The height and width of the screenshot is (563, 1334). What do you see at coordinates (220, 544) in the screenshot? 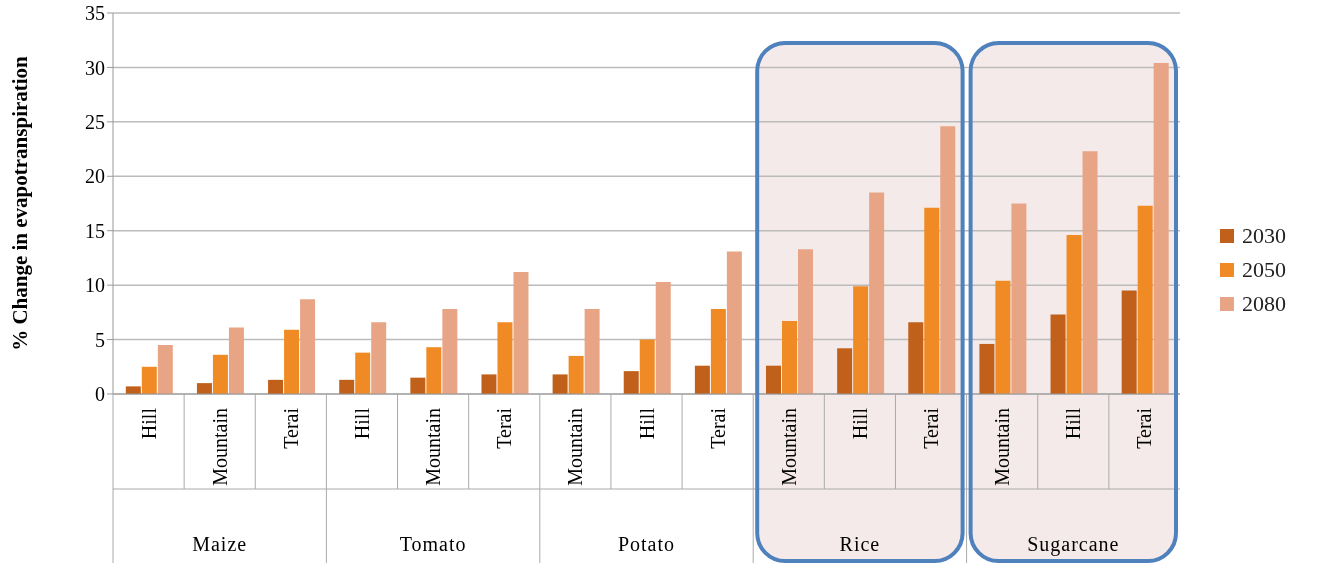
I see `text: Maize` at bounding box center [220, 544].